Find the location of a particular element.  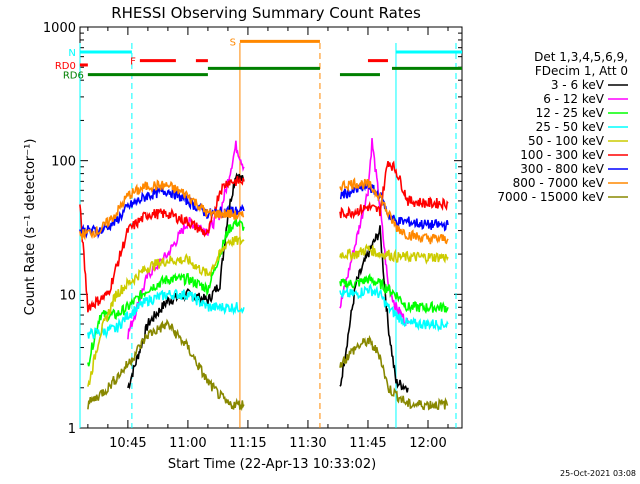

y-tick-label: 1000 is located at coordinates (59, 28).